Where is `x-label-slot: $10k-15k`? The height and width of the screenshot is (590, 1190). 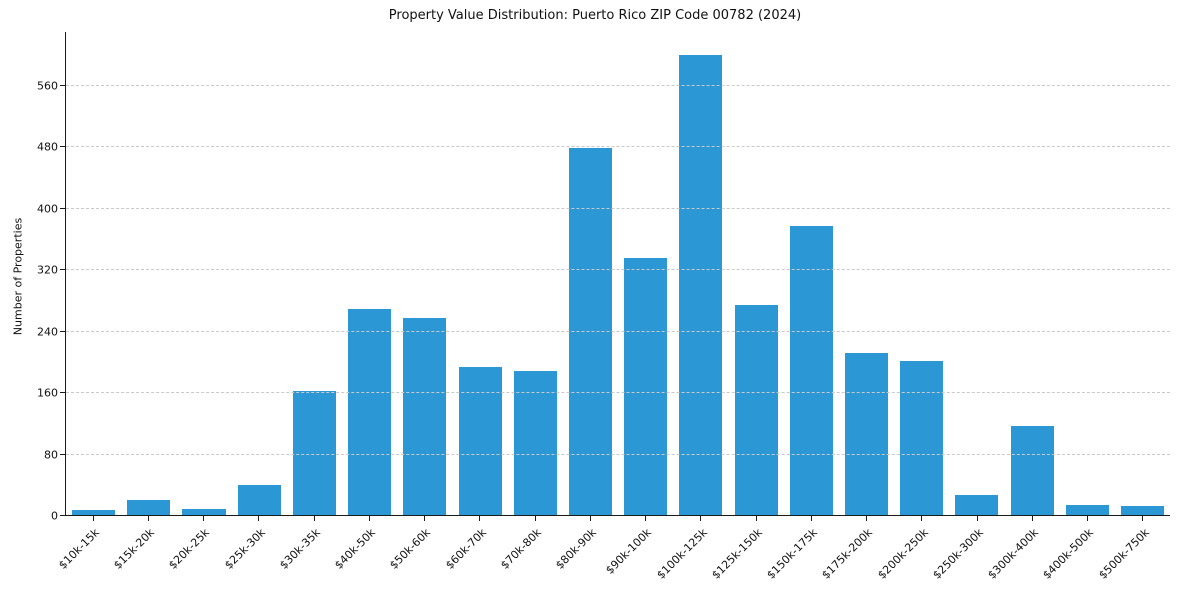 x-label-slot: $10k-15k is located at coordinates (88, 551).